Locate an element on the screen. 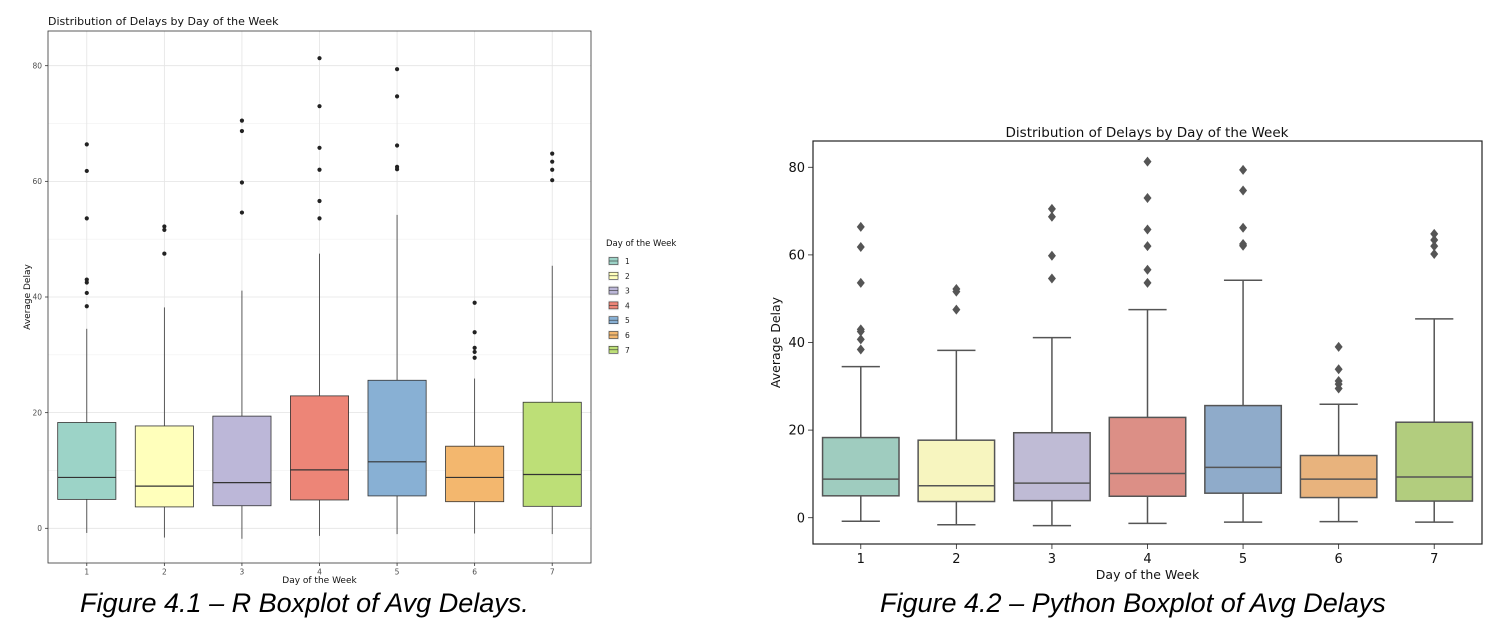  r-chart-legend-label-6: 6 is located at coordinates (627, 335).